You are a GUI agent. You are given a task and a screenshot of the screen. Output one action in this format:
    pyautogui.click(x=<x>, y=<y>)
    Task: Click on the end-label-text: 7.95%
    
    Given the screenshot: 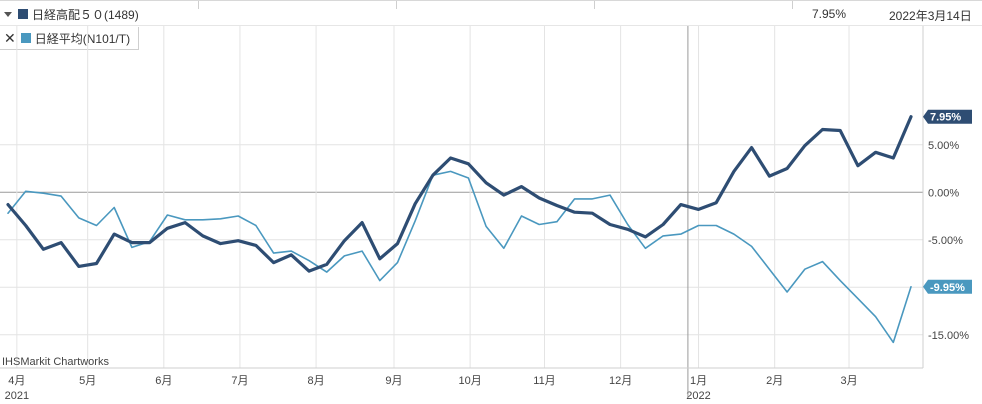 What is the action you would take?
    pyautogui.click(x=945, y=118)
    